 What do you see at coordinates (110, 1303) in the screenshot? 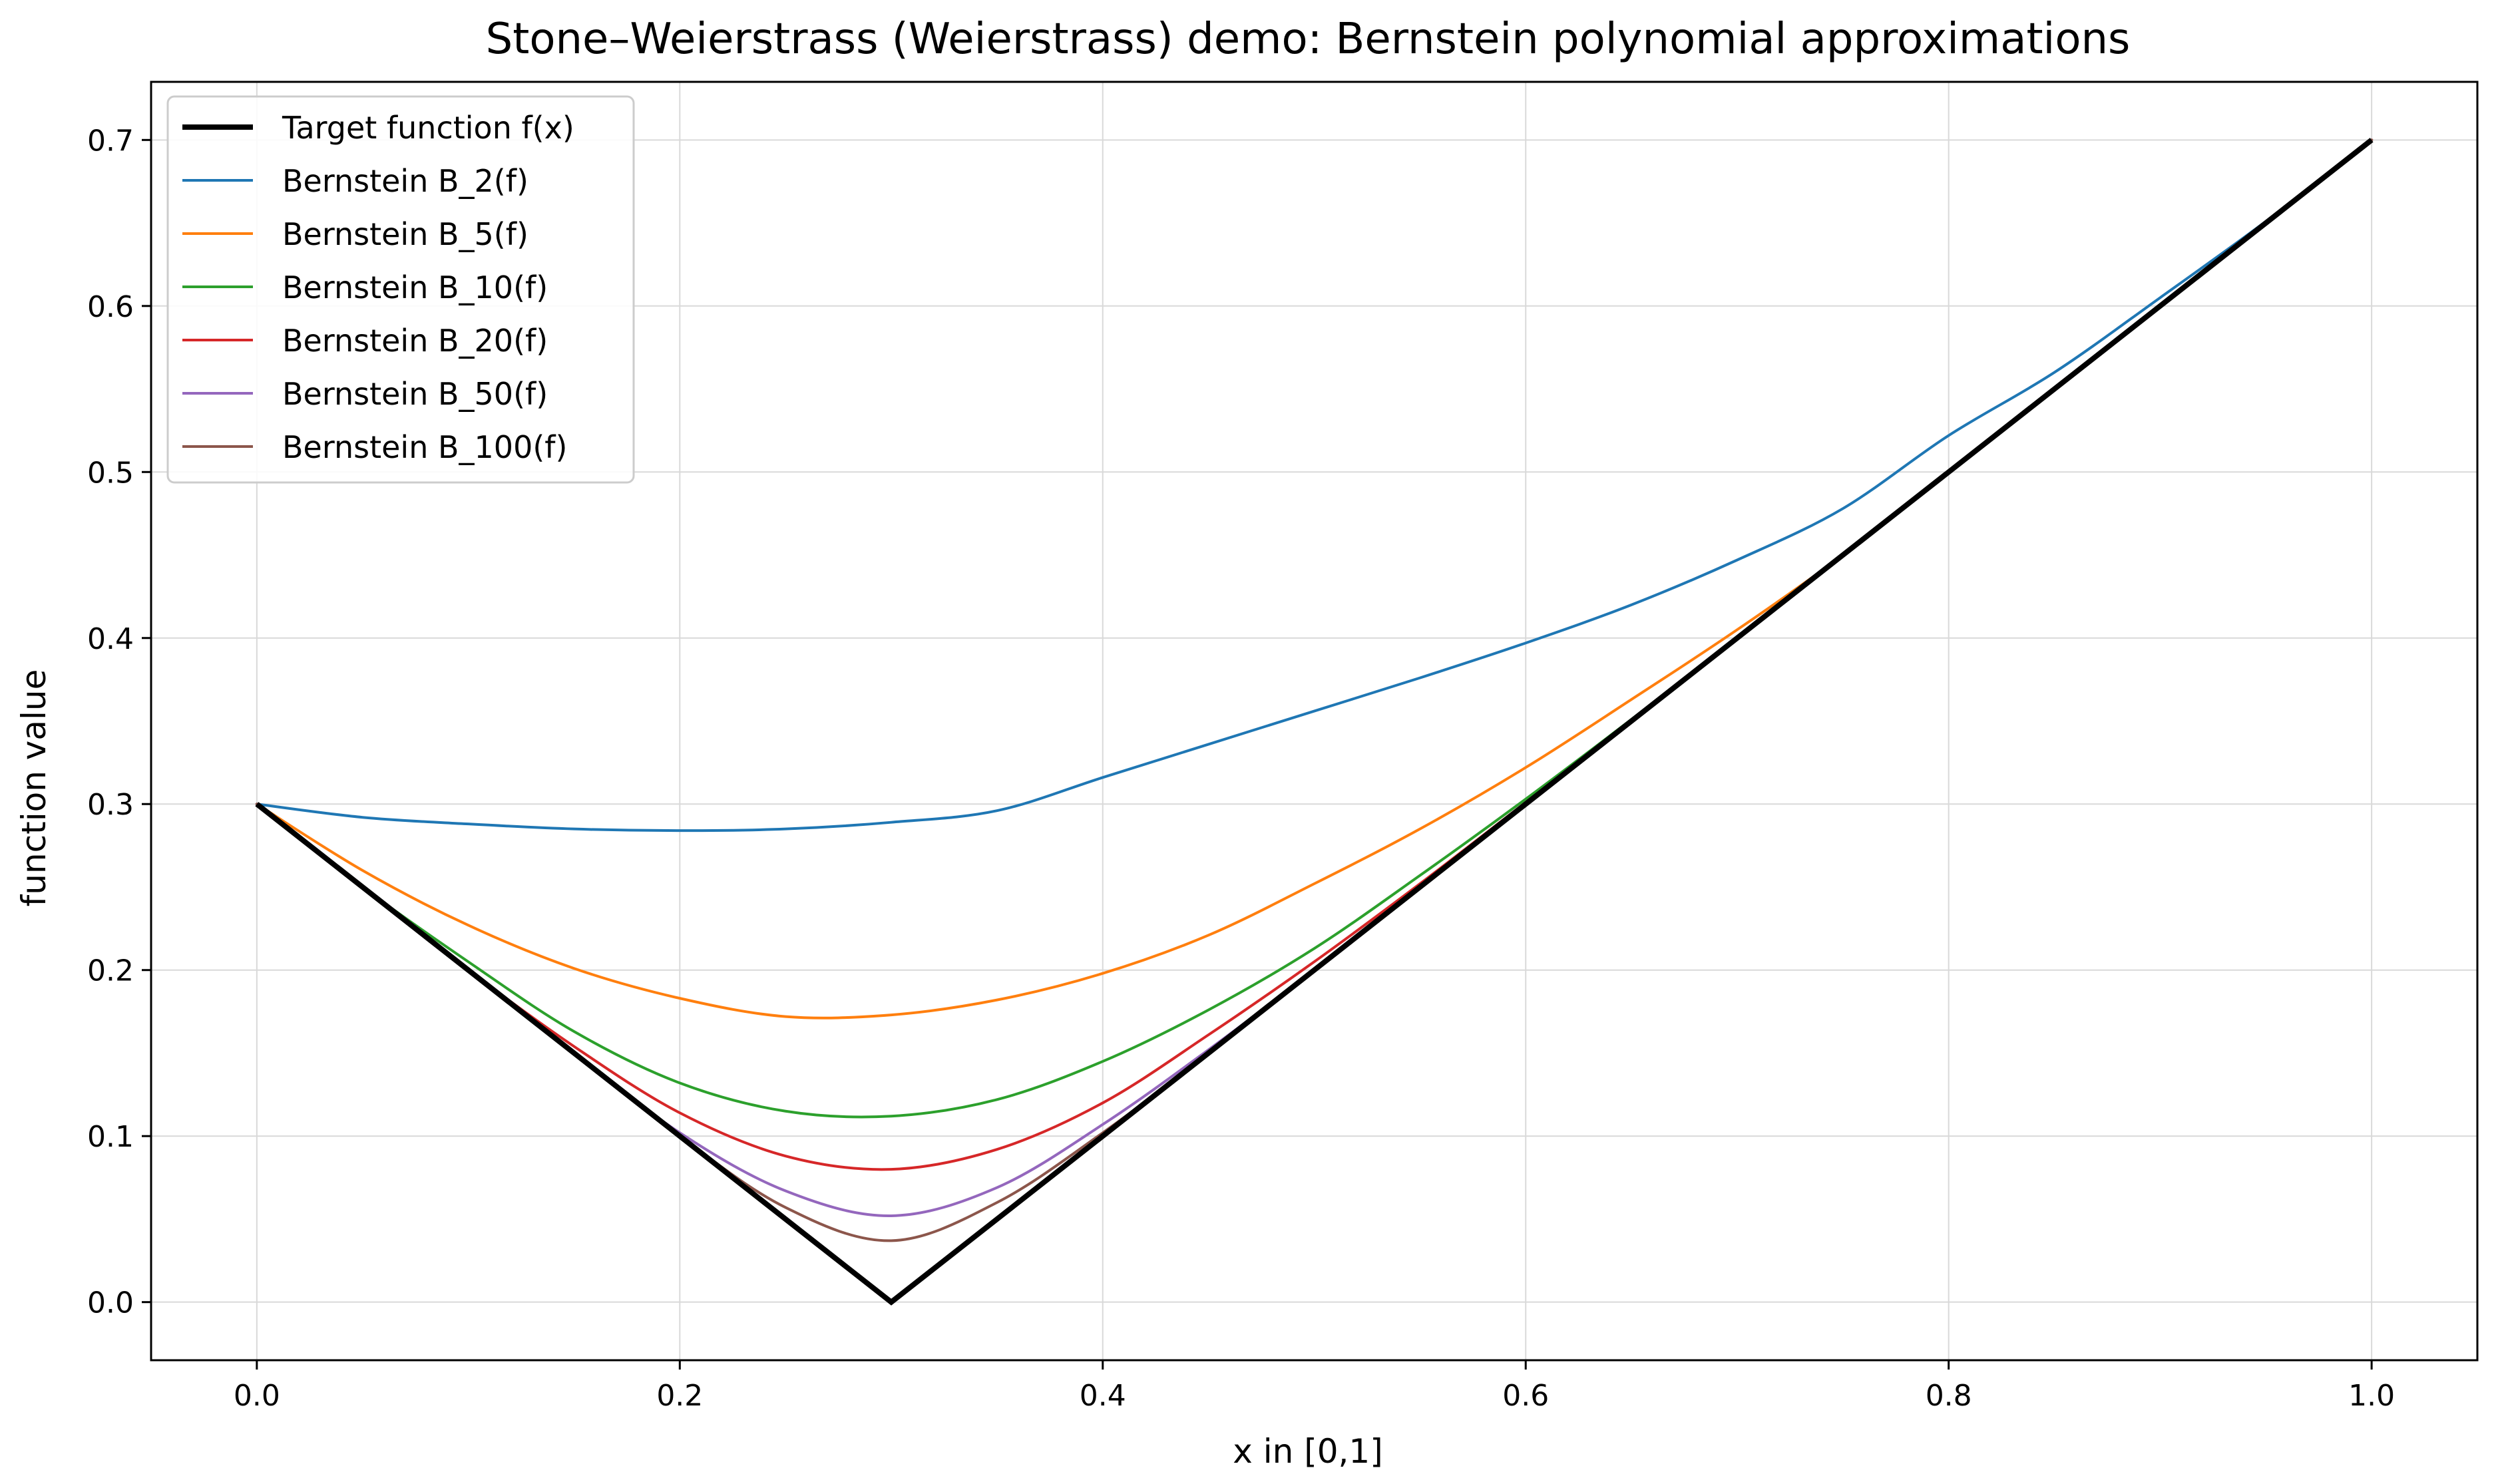
I see `y-tick-label: 0.0` at bounding box center [110, 1303].